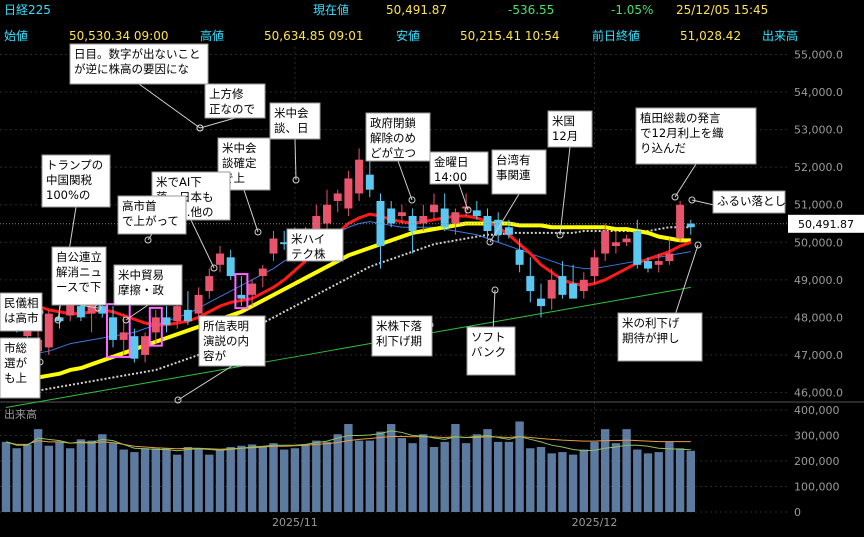  I want to click on price-tick-label: 48,000.0, so click(818, 317).